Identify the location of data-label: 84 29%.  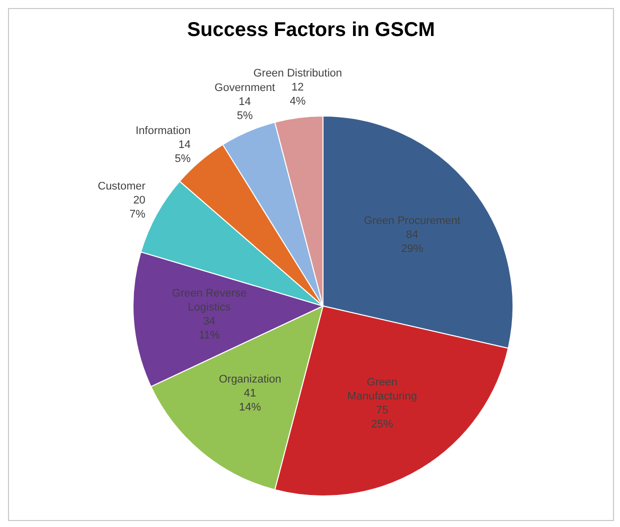
(412, 241).